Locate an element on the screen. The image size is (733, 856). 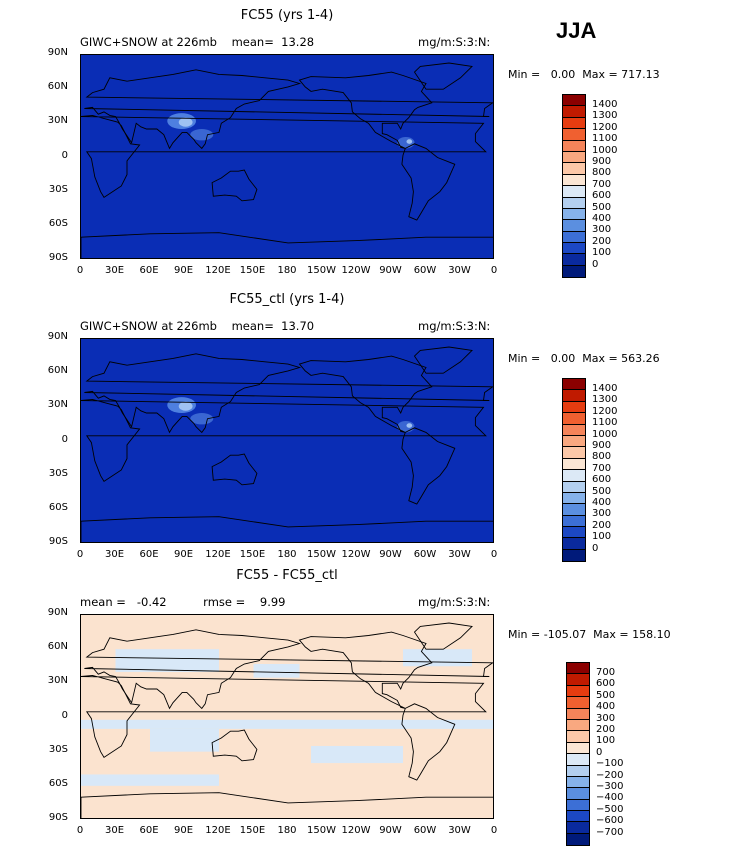
longitude-tick-label: 60W is located at coordinates (425, 270).